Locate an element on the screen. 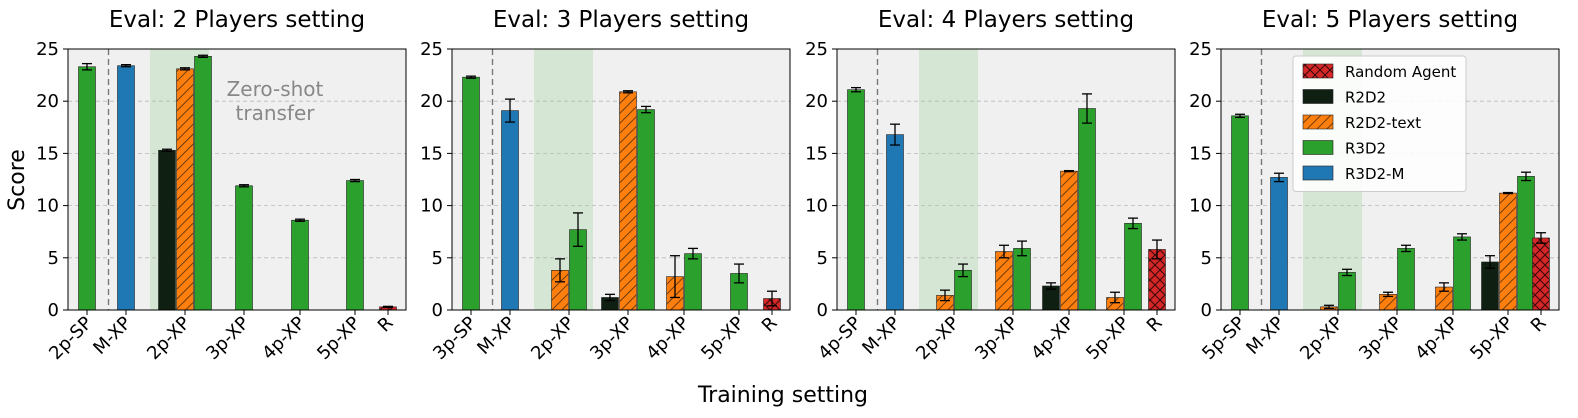 The image size is (1578, 418). legend-swatch-r2d2 is located at coordinates (1318, 96).